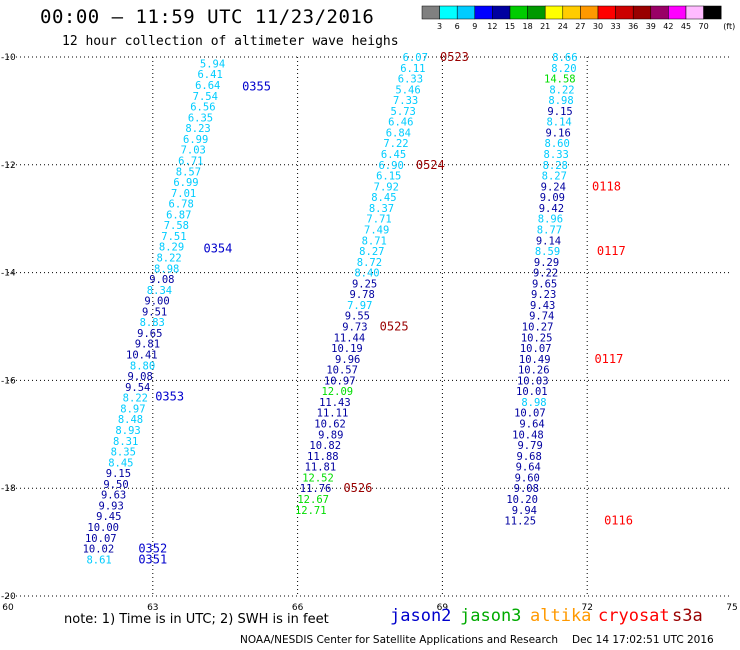 The image size is (740, 650). I want to click on swh-value: 8.33, so click(556, 155).